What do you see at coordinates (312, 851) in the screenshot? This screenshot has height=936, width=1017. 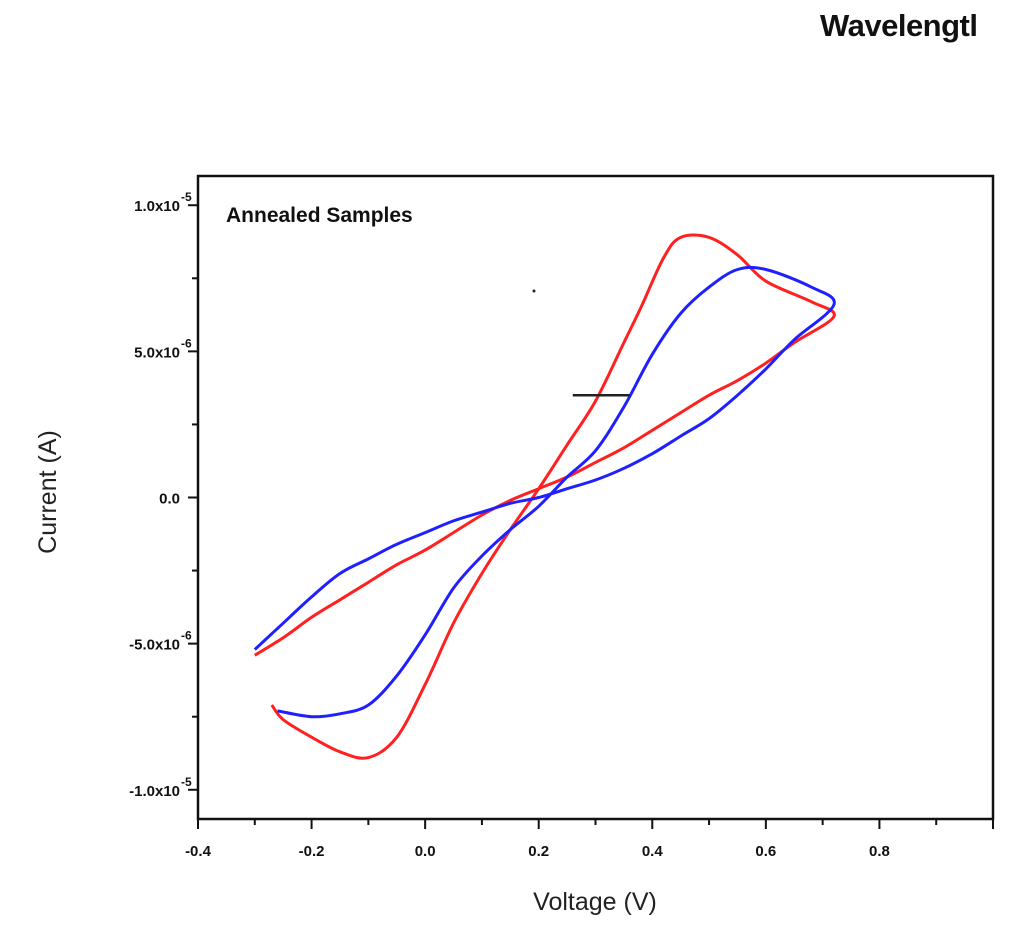 I see `x-tick-label: -0.2` at bounding box center [312, 851].